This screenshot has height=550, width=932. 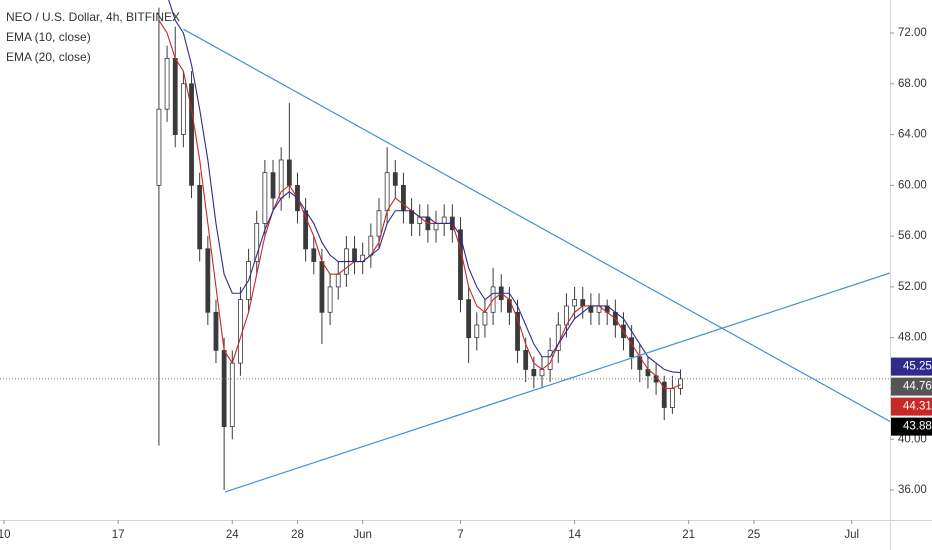 I want to click on y-tick-label: 36.00, so click(x=912, y=490).